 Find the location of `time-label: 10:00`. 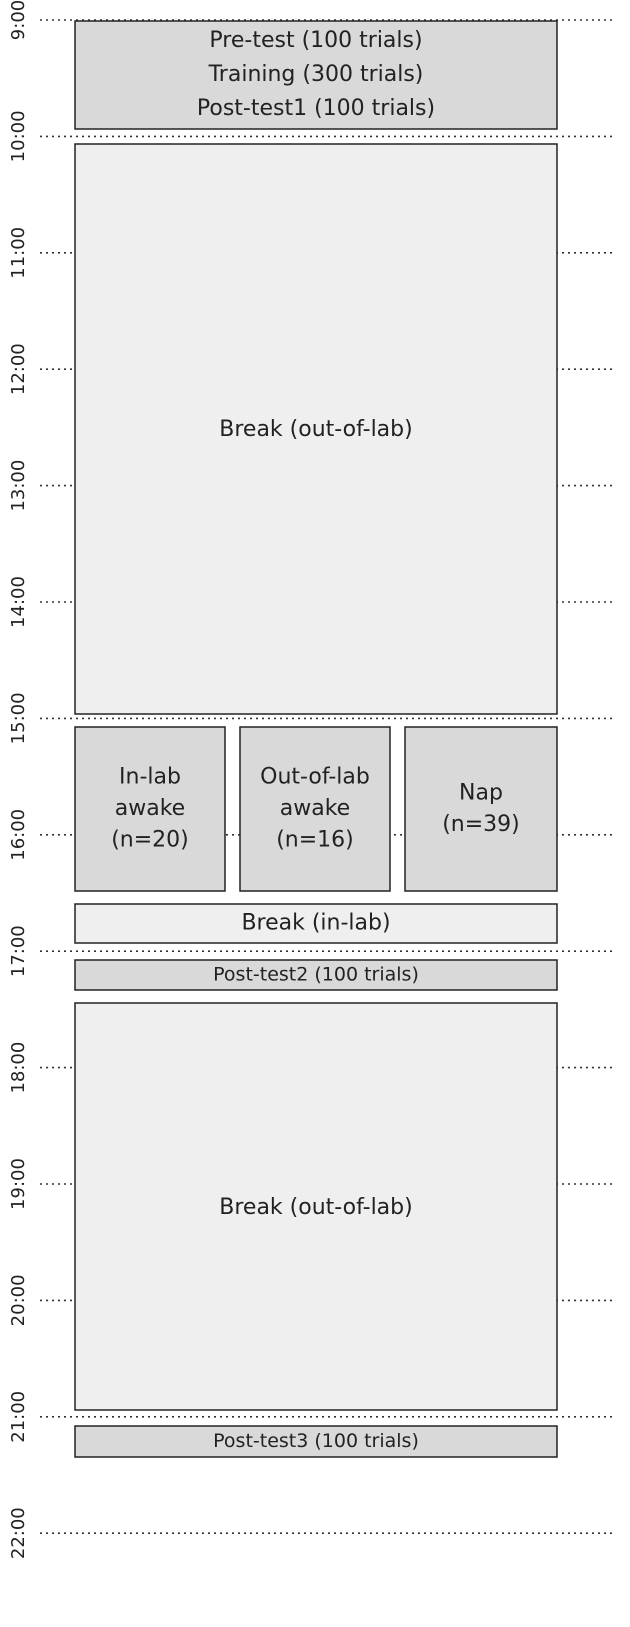

time-label: 10:00 is located at coordinates (18, 136).